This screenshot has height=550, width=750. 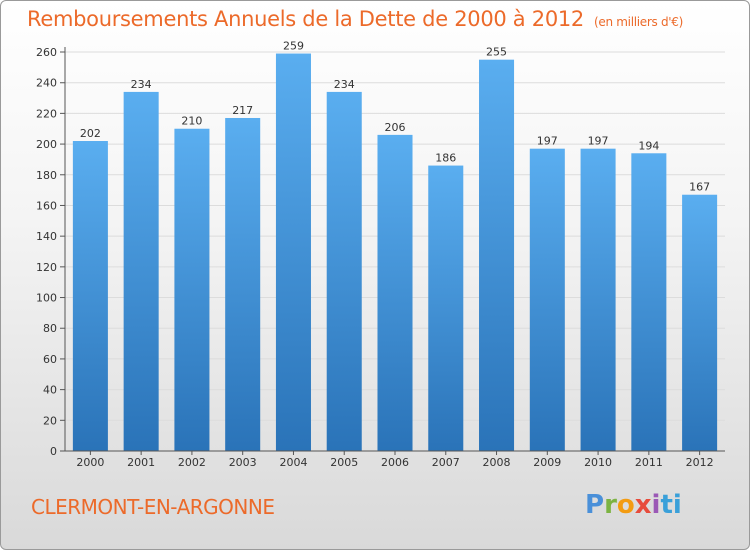 I want to click on x-tick-label: 2006, so click(x=395, y=462).